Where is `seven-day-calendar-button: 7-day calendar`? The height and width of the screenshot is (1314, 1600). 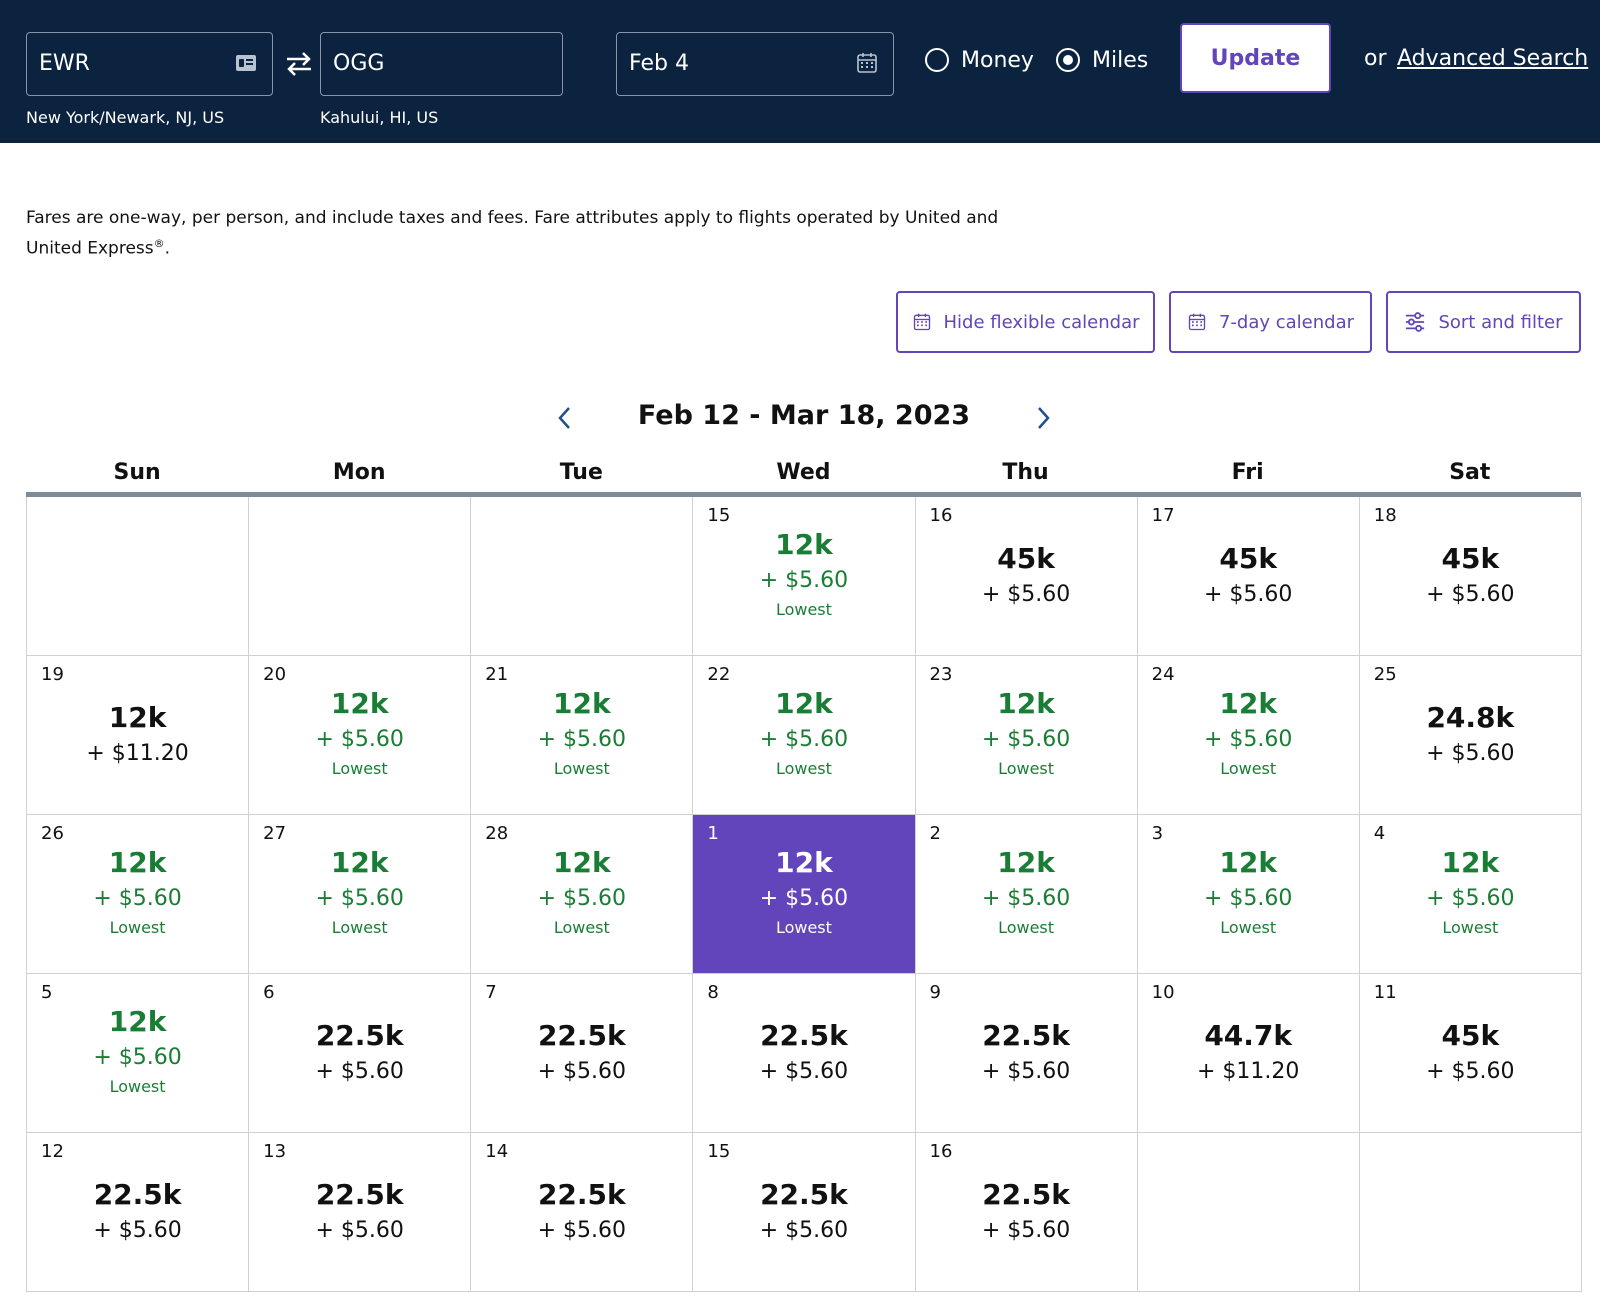 seven-day-calendar-button: 7-day calendar is located at coordinates (1270, 322).